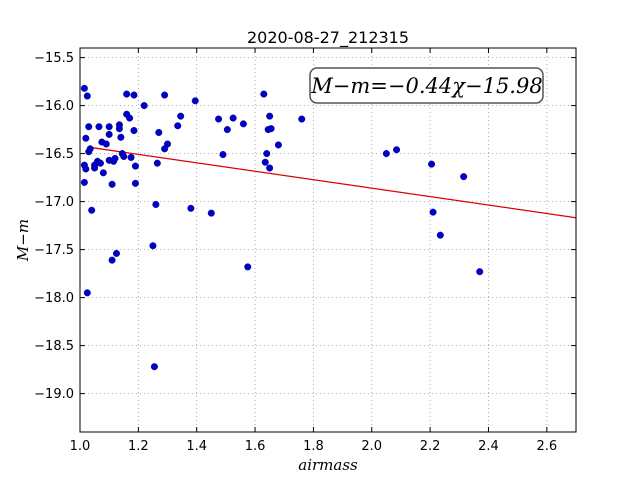  I want to click on x-tick-label: 1.4, so click(196, 446).